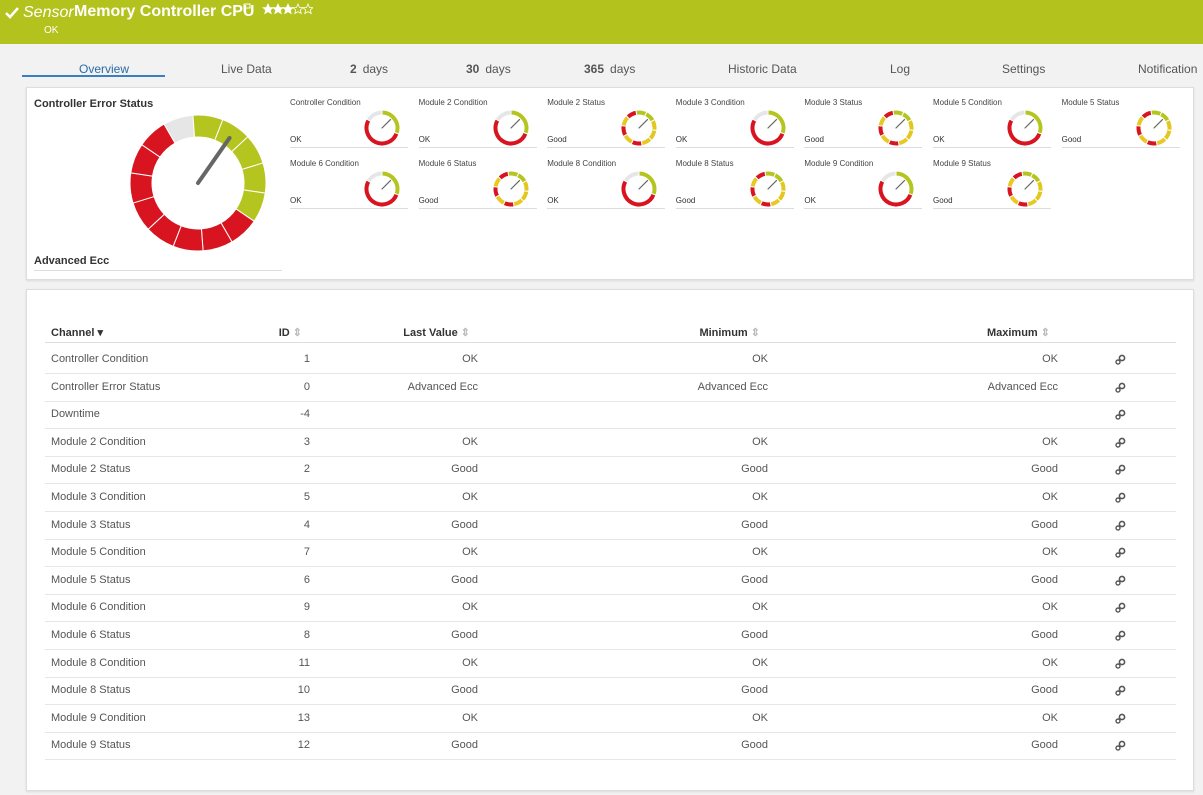  Describe the element at coordinates (962, 163) in the screenshot. I see `gauge-name: Module 9 Status` at that location.